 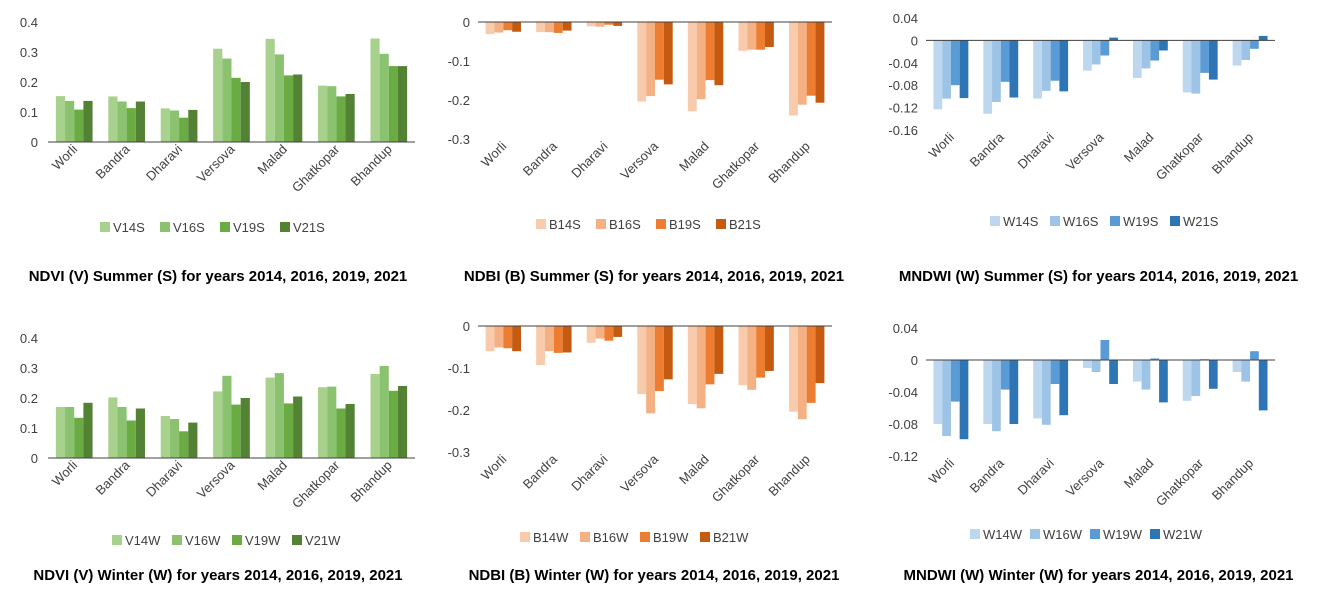 I want to click on ndbi-winter-category-label: Bandra, so click(x=540, y=471).